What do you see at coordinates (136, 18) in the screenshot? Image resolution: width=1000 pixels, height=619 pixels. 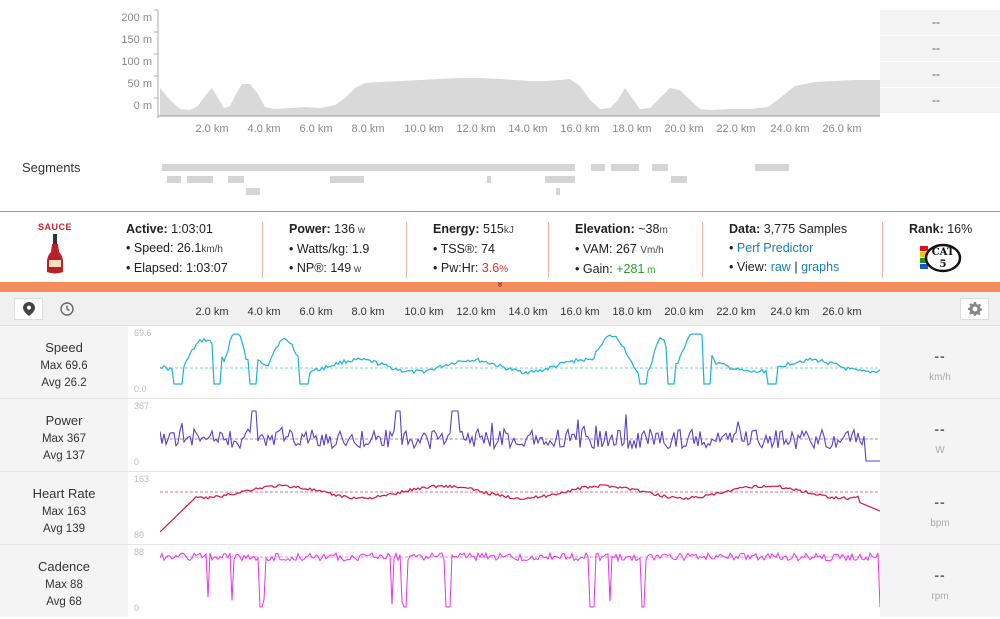 I see `elevation-y-label: 200 m` at bounding box center [136, 18].